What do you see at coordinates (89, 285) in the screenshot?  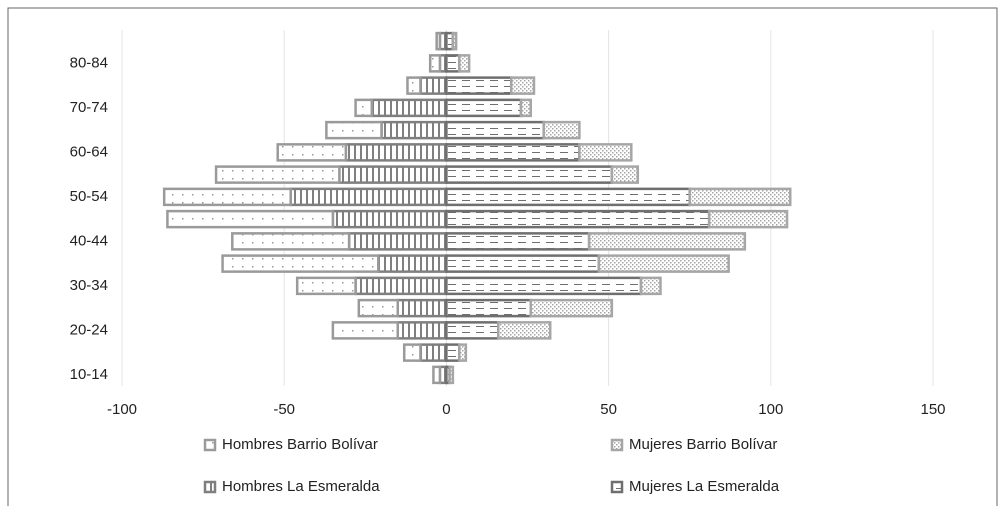 I see `y-tick-label: 30-34` at bounding box center [89, 285].